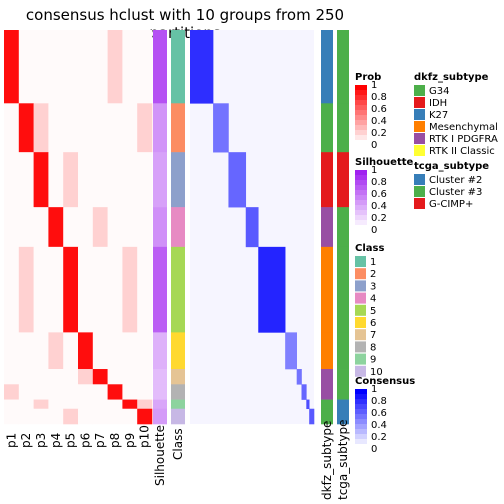 This screenshot has width=504, height=504. Describe the element at coordinates (455, 180) in the screenshot. I see `tcga-subtype-legend-label: Cluster #2` at that location.